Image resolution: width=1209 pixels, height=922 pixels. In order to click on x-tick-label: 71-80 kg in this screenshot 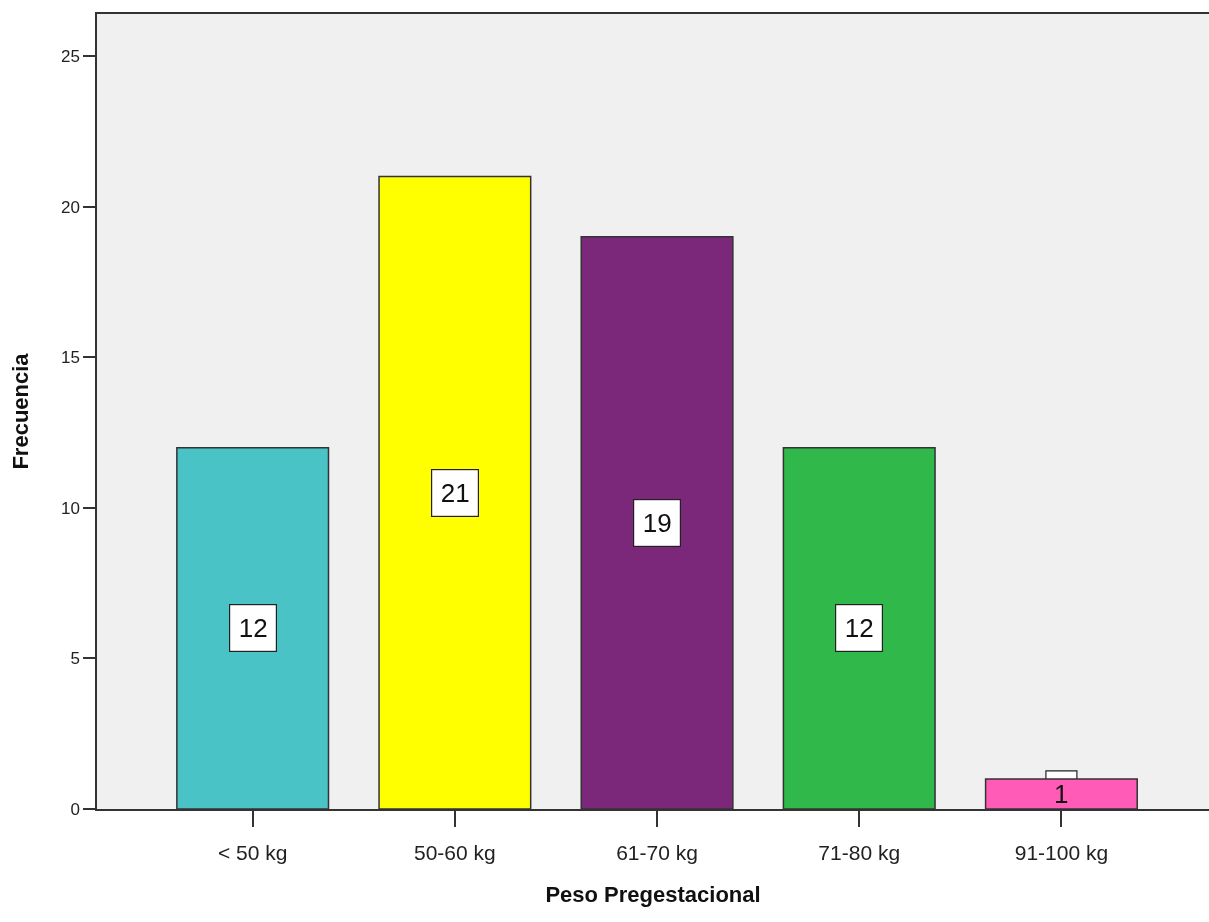, I will do `click(859, 852)`.